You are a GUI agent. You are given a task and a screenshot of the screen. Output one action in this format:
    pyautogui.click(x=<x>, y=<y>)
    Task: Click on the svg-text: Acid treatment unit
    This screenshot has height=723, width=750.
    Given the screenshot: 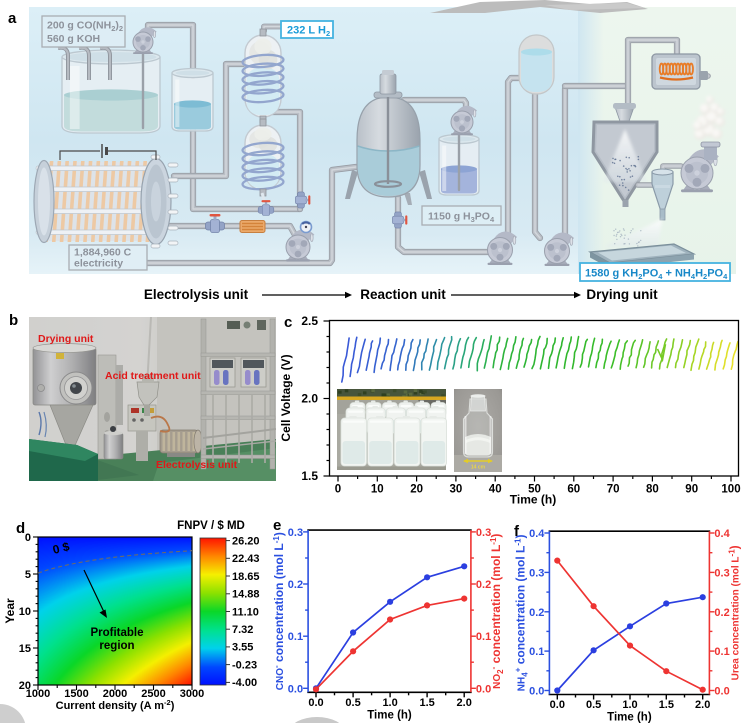 What is the action you would take?
    pyautogui.click(x=153, y=376)
    